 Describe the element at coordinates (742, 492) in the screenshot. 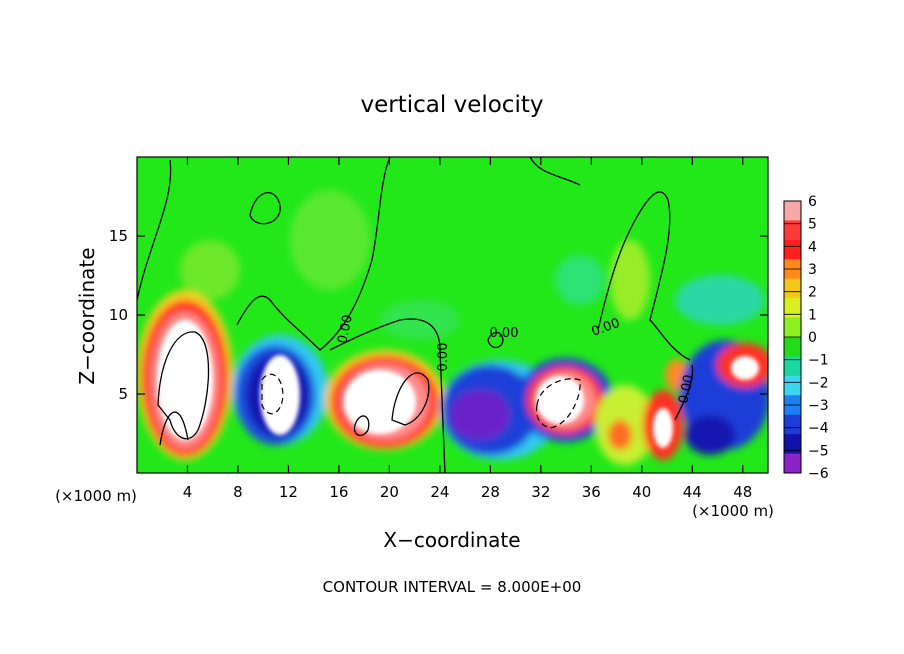

I see `x-tick-label: 48` at that location.